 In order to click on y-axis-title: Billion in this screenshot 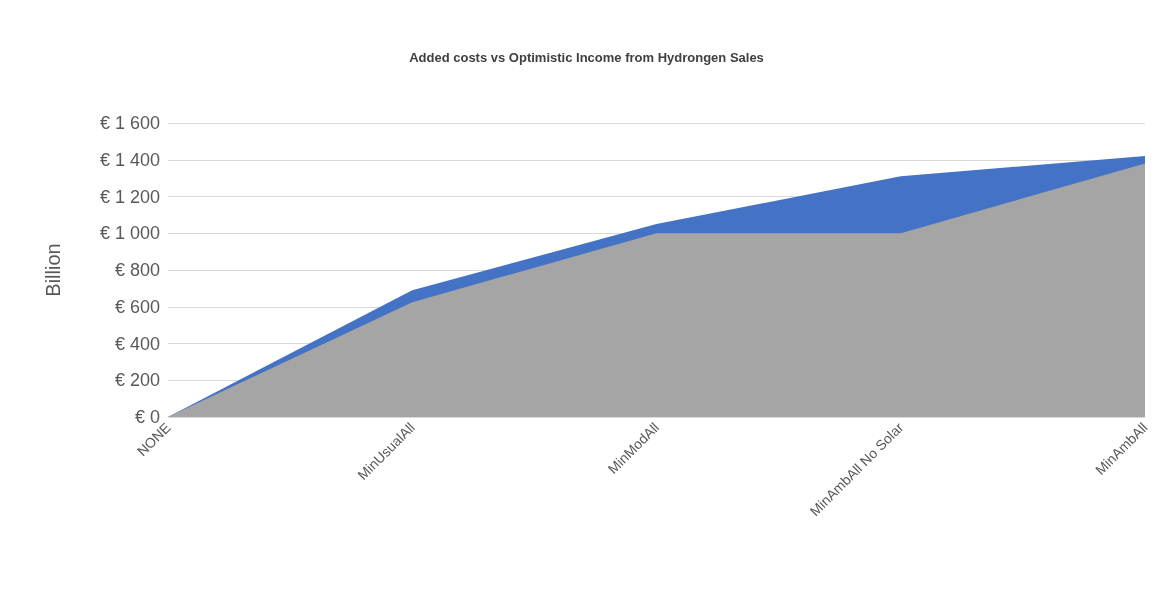, I will do `click(53, 270)`.